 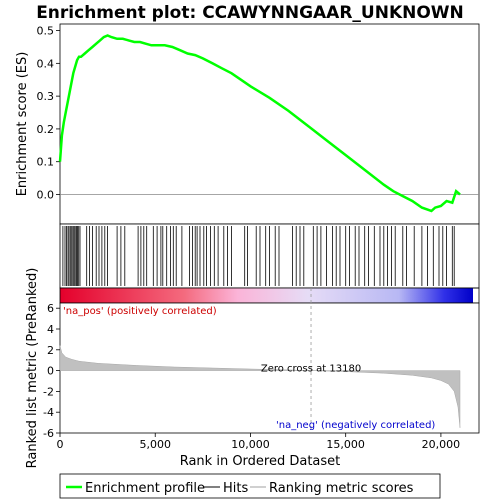 I want to click on zero-cross-label: Zero cross at 13180, so click(x=311, y=369).